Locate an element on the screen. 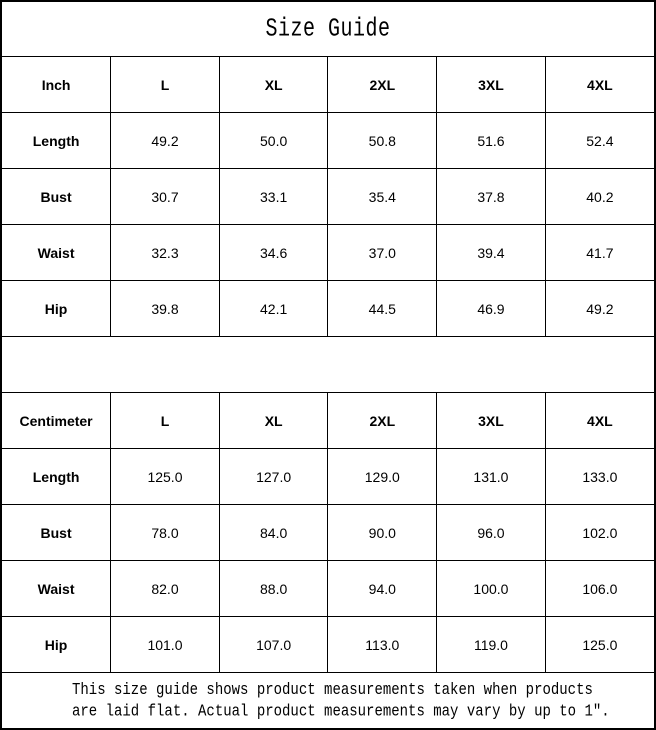  measurement-cell: 50.8 is located at coordinates (382, 140).